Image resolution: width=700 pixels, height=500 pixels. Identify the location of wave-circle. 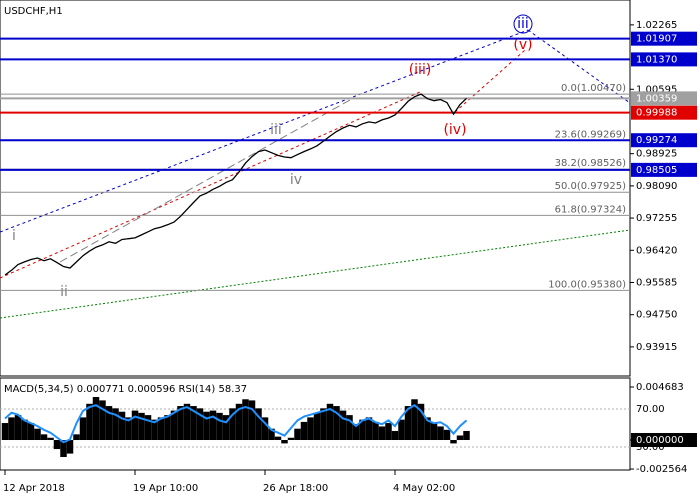
(523, 24).